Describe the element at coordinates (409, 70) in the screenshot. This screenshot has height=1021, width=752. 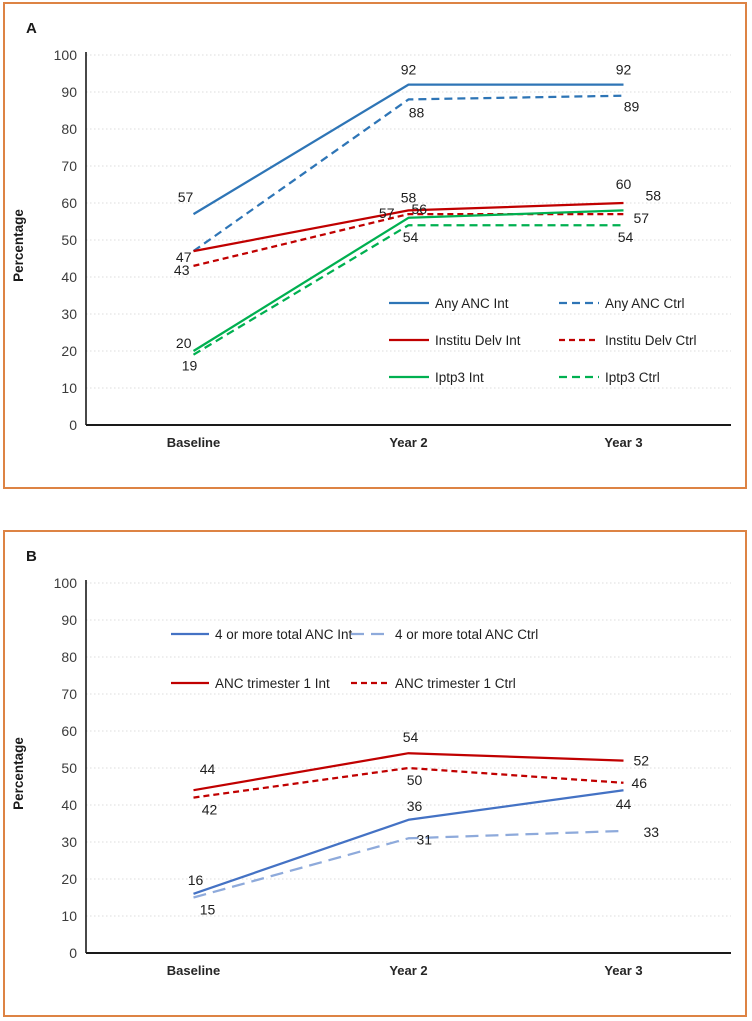
I see `data-label-any-anc-int-year-2: 92` at that location.